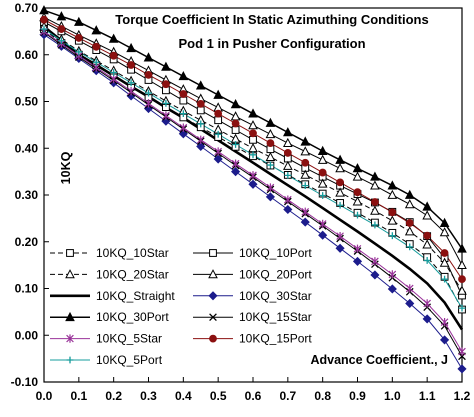 Image resolution: width=474 pixels, height=417 pixels. Describe the element at coordinates (66, 167) in the screenshot. I see `y-axis-label: 10KQ` at that location.